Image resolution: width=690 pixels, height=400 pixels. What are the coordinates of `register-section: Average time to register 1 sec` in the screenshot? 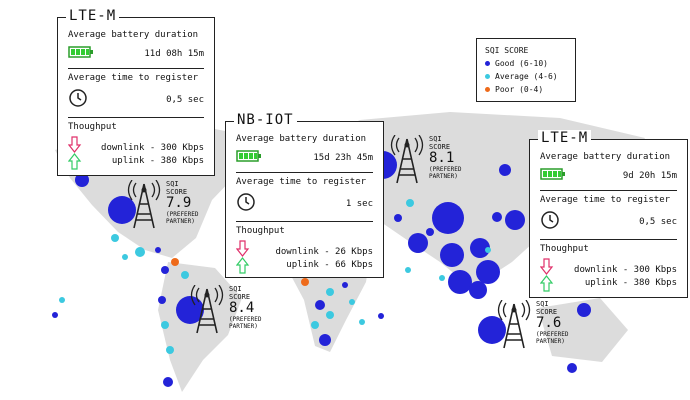 It's located at (304, 197).